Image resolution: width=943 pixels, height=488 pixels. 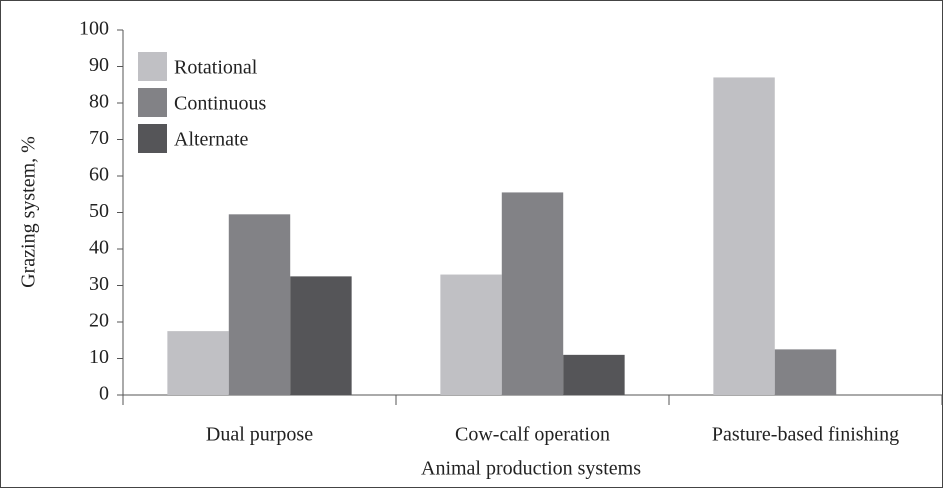 I want to click on x-tick-label: Dual purpose, so click(x=259, y=435).